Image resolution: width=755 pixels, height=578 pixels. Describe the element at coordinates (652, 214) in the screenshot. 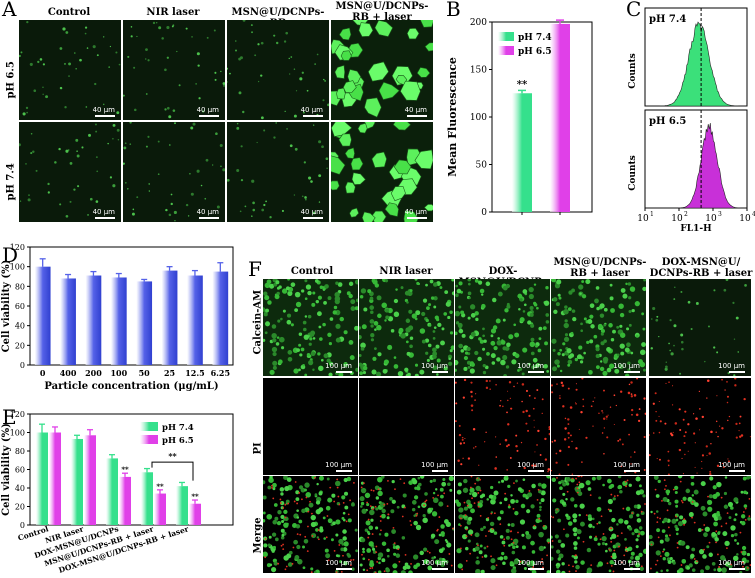

I see `panel-c-xtick-exp: 1` at that location.